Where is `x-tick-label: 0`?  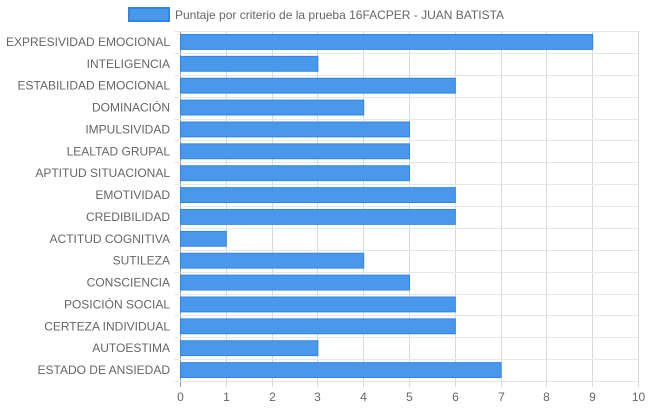
x-tick-label: 0 is located at coordinates (180, 397).